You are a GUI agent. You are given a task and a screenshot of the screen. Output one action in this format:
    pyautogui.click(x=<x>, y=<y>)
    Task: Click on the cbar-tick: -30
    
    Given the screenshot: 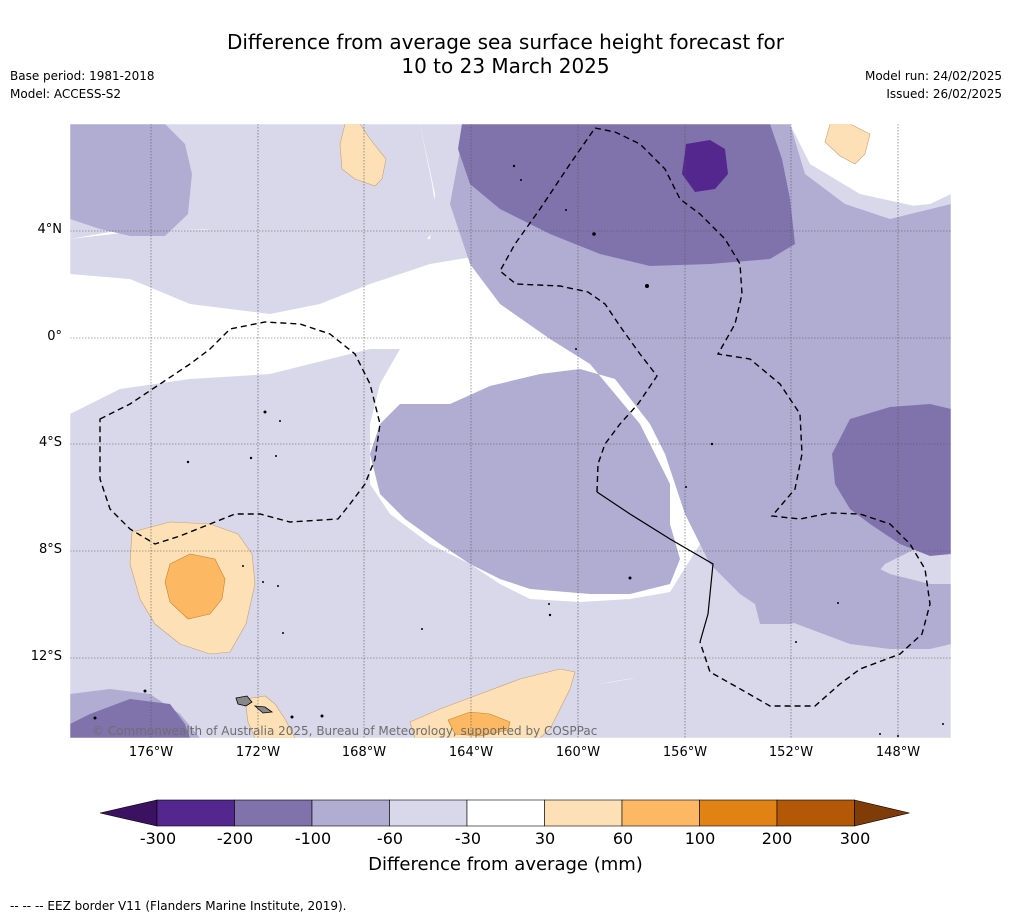 What is the action you would take?
    pyautogui.click(x=468, y=838)
    